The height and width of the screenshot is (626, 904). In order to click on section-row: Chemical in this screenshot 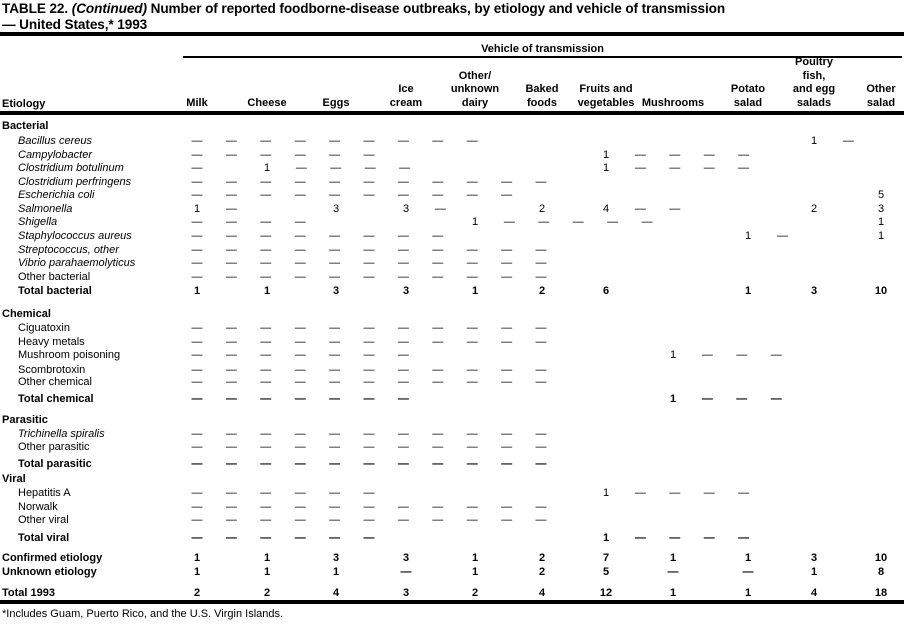, I will do `click(452, 314)`.